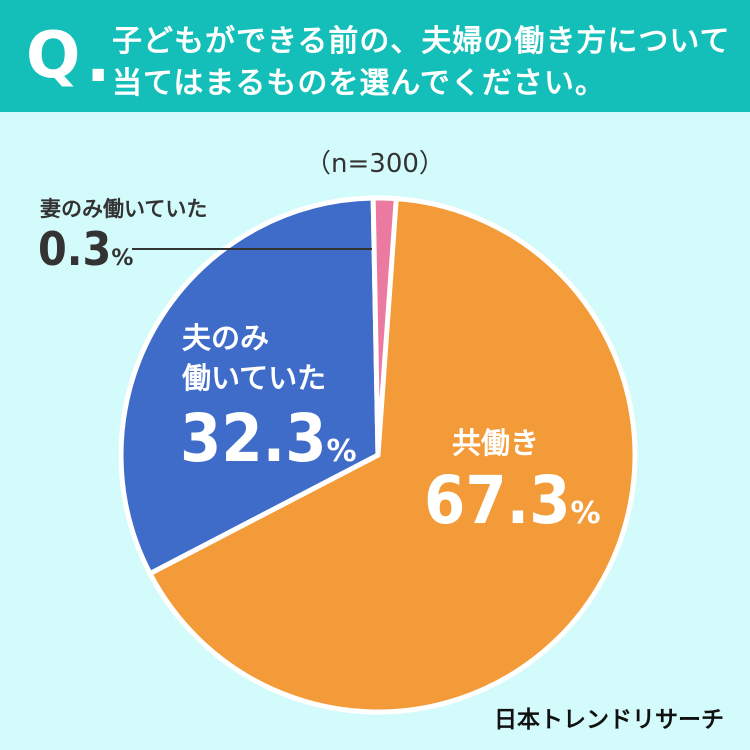  Describe the element at coordinates (253, 438) in the screenshot. I see `husband-only-number: 32.3` at that location.